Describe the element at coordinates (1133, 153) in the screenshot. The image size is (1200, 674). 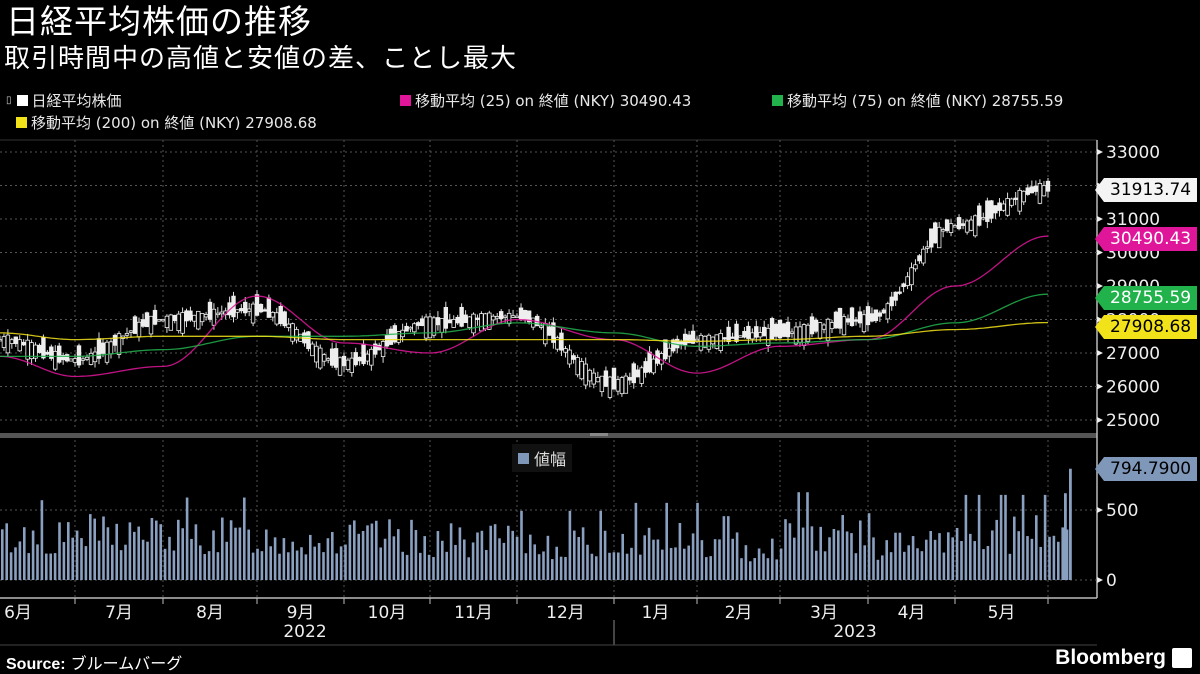
I see `price-axis-label: 33000` at that location.